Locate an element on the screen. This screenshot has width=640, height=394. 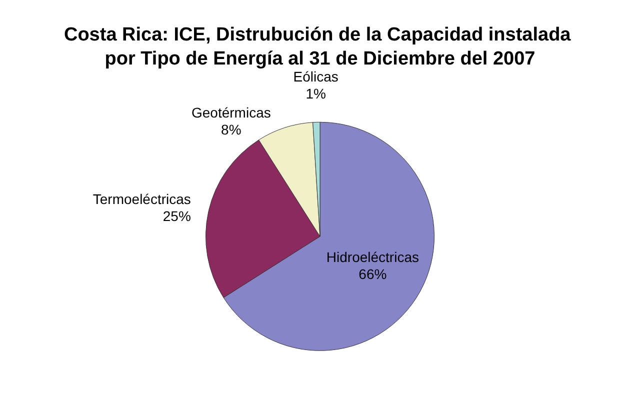
slice-label: Geotérmicas is located at coordinates (231, 112).